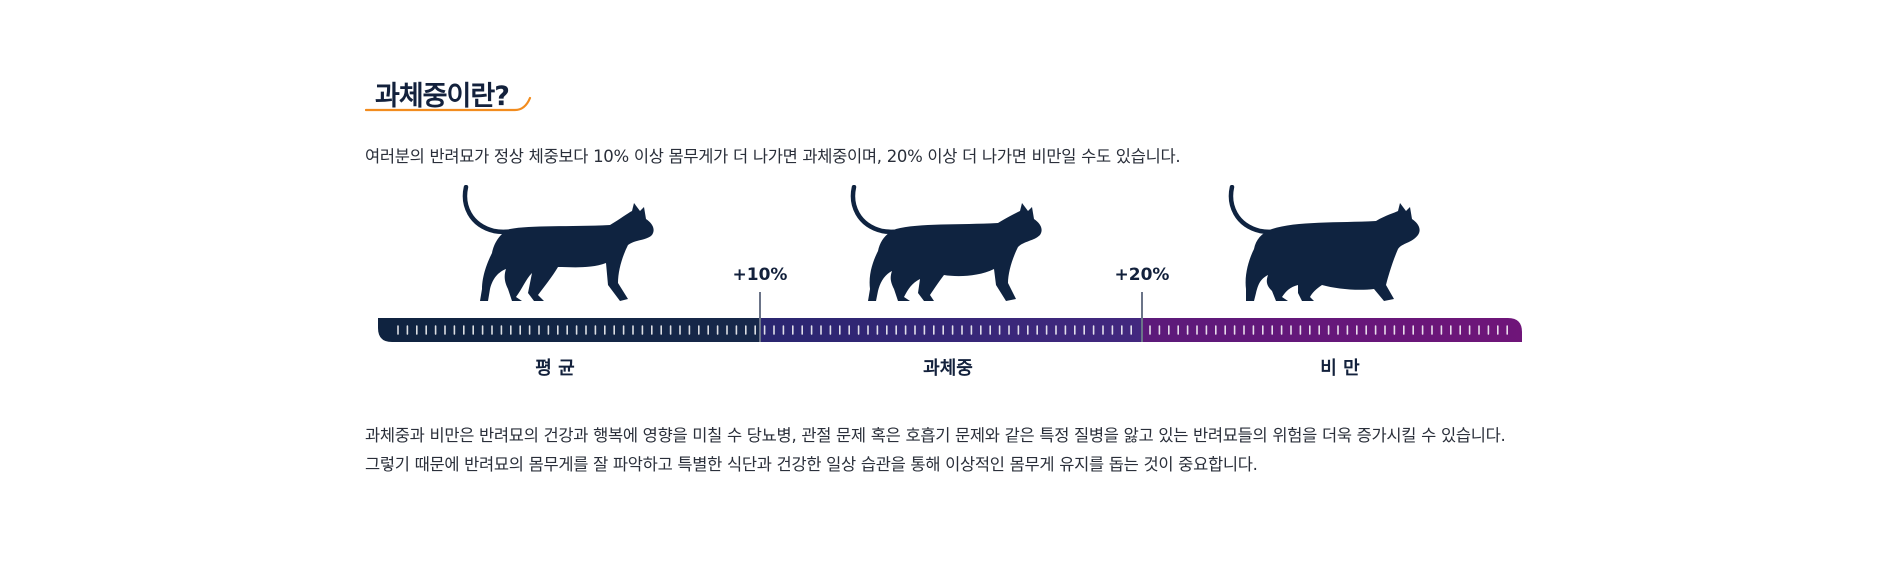  I want to click on scale-segment-overweight, so click(951, 330).